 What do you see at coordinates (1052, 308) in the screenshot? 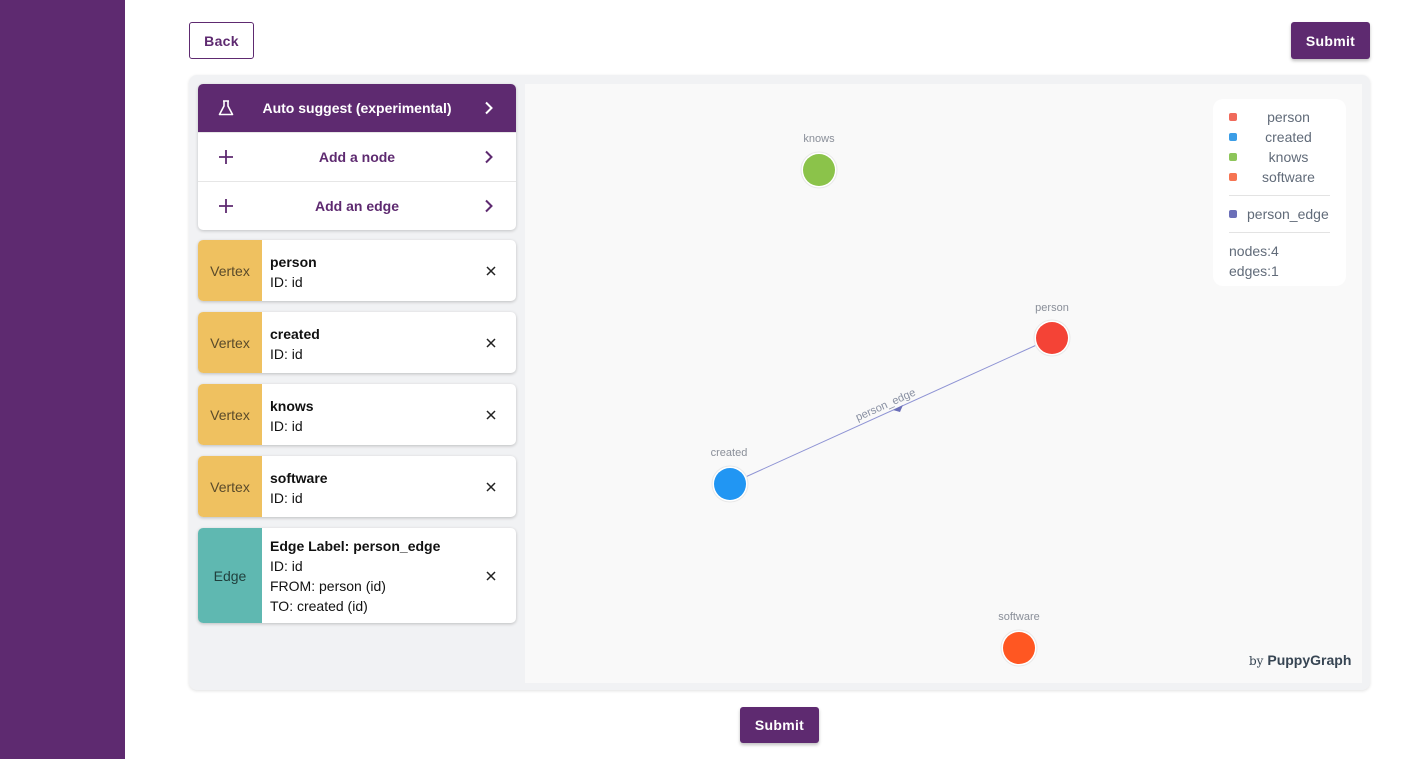
I see `graph-node-label: person` at bounding box center [1052, 308].